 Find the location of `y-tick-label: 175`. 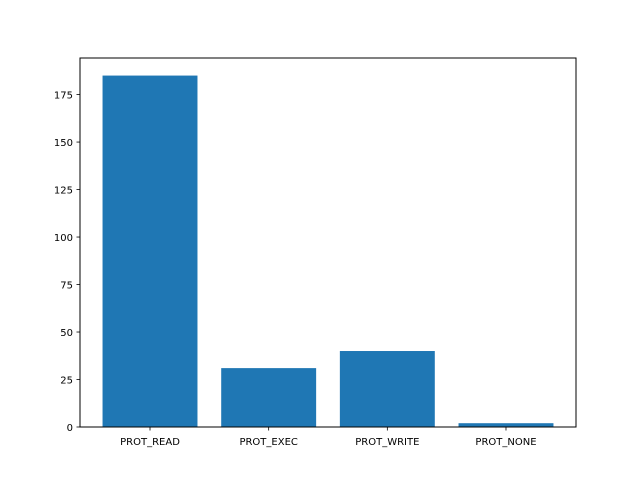

y-tick-label: 175 is located at coordinates (63, 96).